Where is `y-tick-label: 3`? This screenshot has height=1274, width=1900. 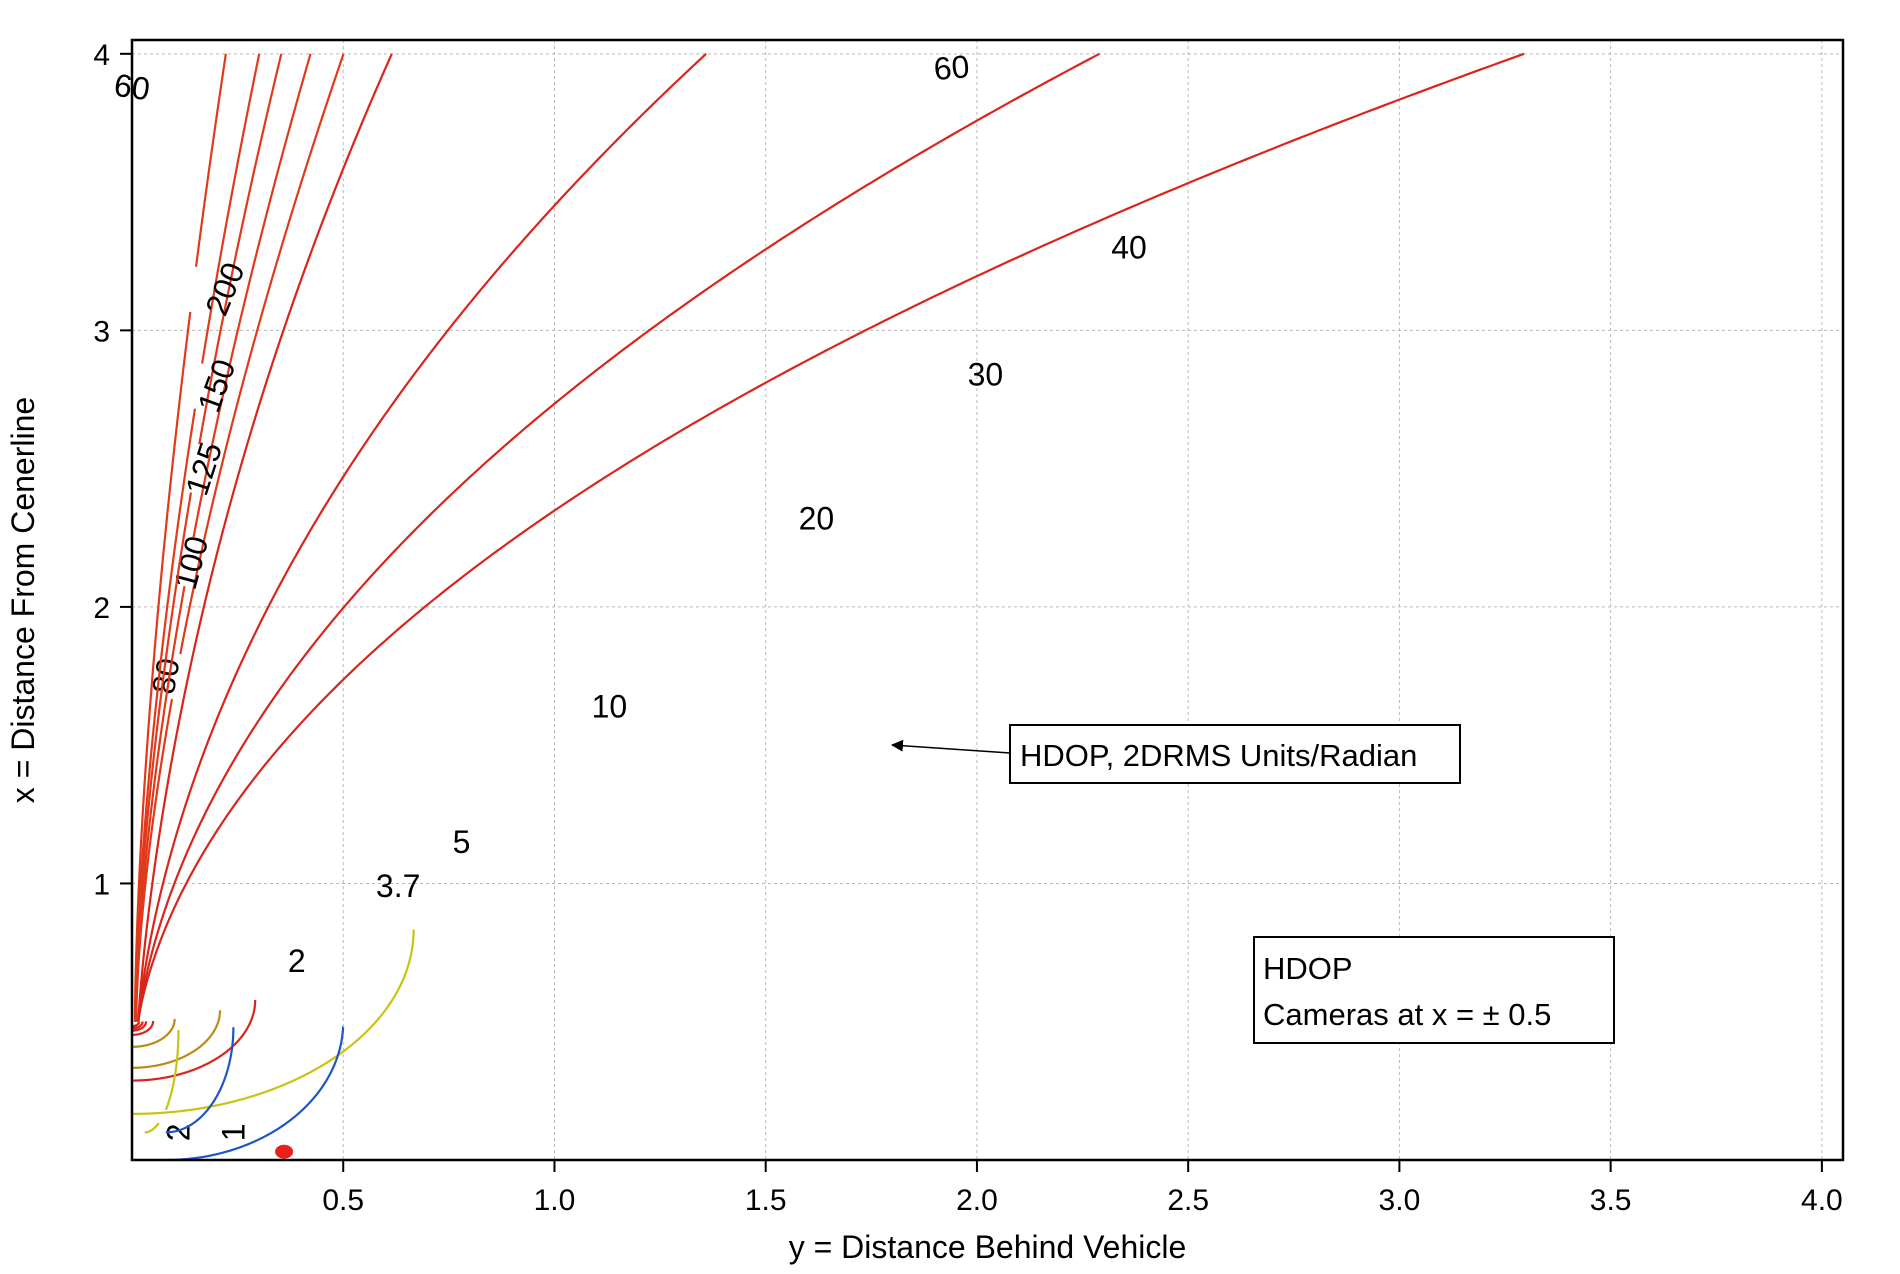 y-tick-label: 3 is located at coordinates (101, 331).